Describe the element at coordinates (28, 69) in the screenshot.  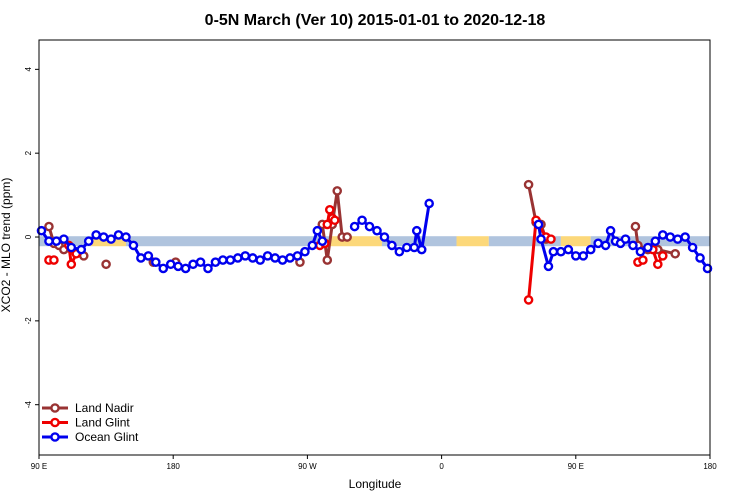
I see `y-tick-label: 4` at that location.